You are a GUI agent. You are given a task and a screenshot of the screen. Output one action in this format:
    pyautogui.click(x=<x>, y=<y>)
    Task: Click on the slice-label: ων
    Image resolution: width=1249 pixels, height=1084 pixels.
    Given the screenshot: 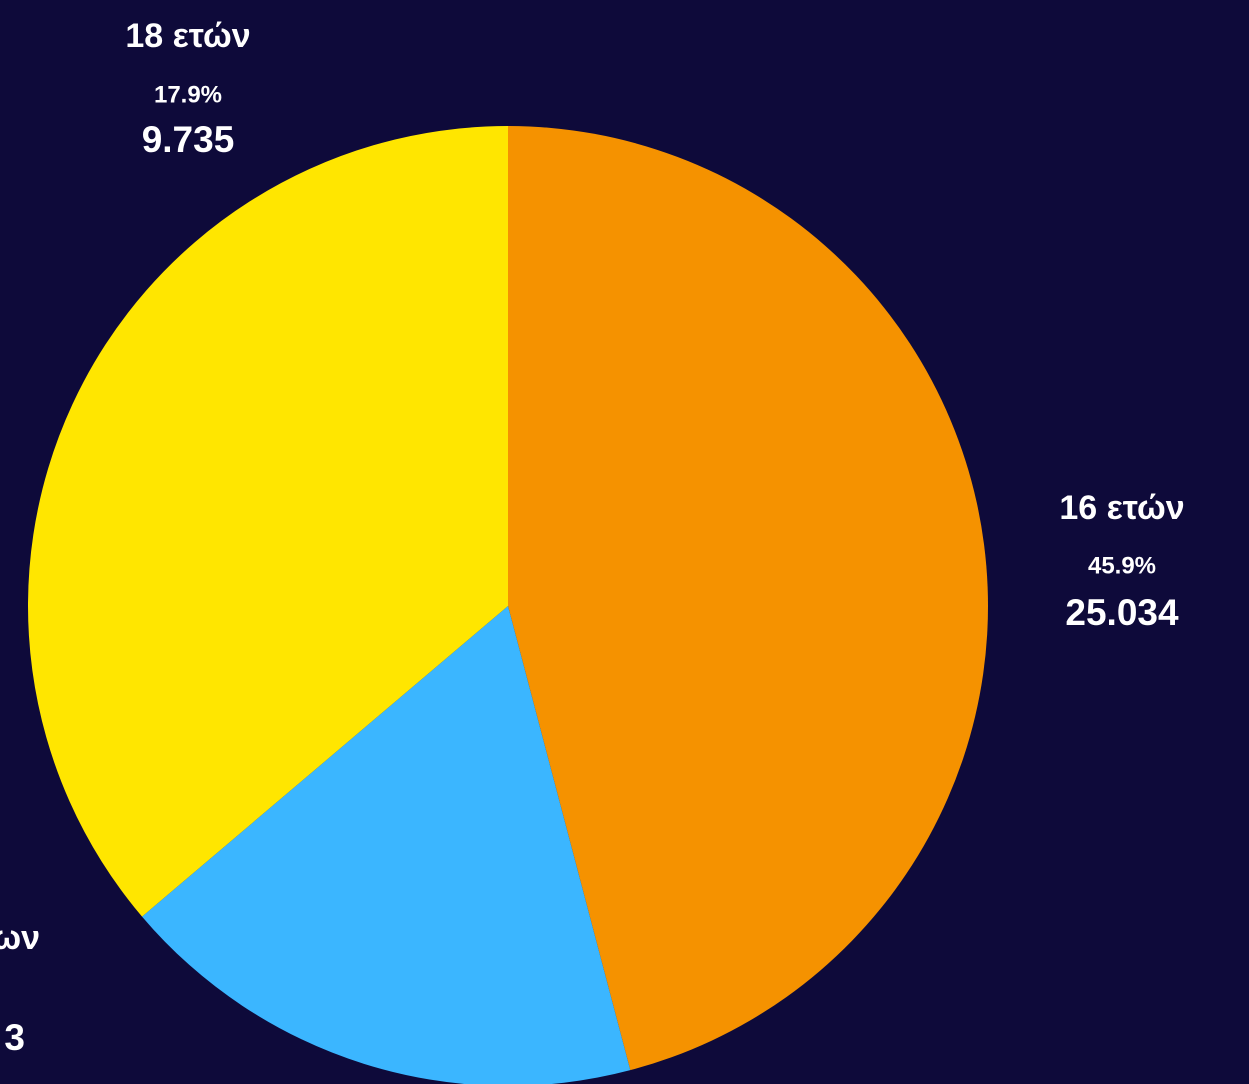 What is the action you would take?
    pyautogui.click(x=20, y=938)
    